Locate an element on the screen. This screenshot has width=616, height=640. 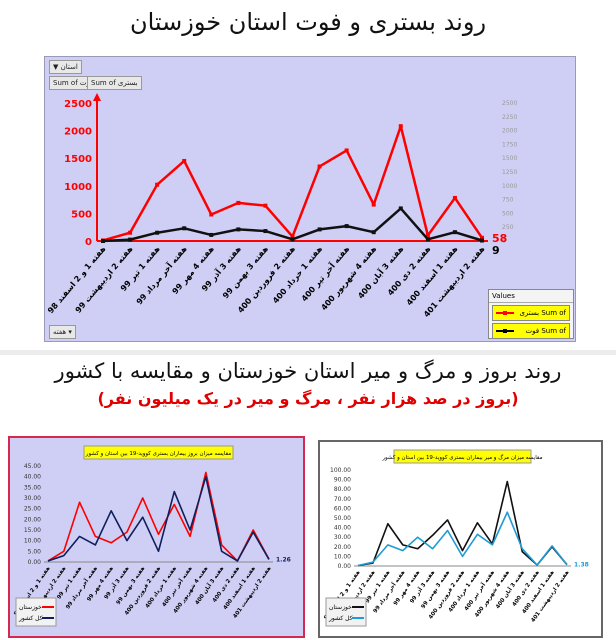
dropdown-icon: ▾ is located at coordinates (70, 332).